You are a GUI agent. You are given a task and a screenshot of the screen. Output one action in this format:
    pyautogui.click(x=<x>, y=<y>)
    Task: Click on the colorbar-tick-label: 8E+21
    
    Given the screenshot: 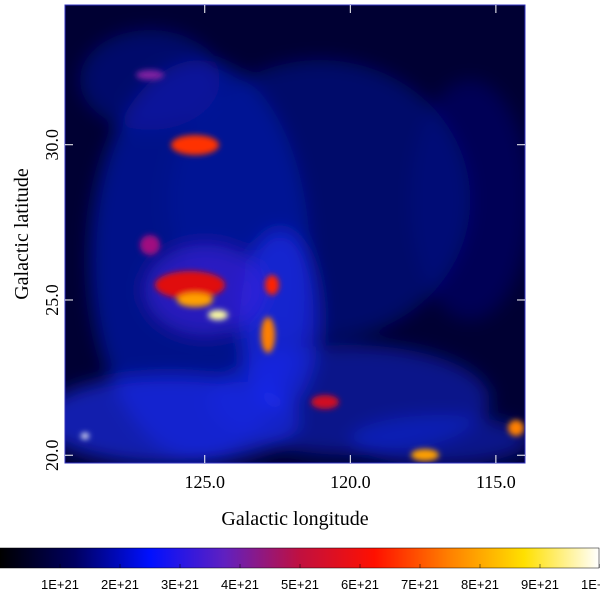 What is the action you would take?
    pyautogui.click(x=480, y=584)
    